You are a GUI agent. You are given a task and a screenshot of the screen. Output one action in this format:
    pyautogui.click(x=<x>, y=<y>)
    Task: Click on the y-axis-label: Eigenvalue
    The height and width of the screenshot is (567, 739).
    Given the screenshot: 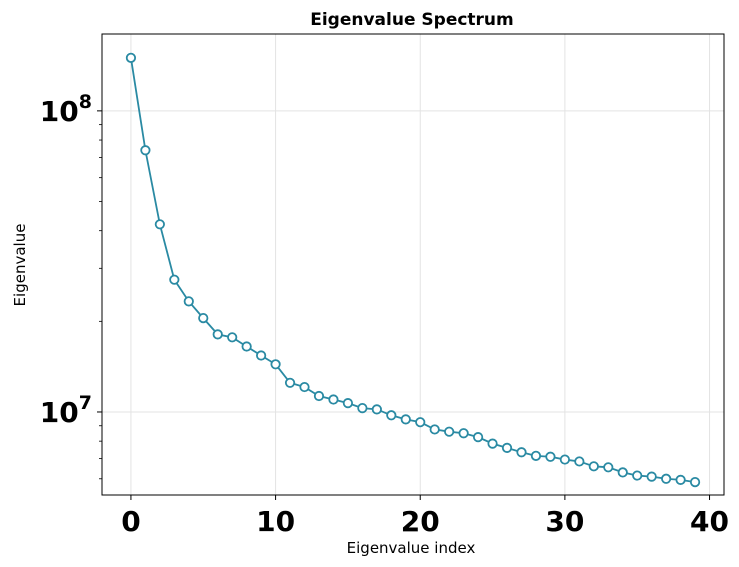 What is the action you would take?
    pyautogui.click(x=20, y=265)
    